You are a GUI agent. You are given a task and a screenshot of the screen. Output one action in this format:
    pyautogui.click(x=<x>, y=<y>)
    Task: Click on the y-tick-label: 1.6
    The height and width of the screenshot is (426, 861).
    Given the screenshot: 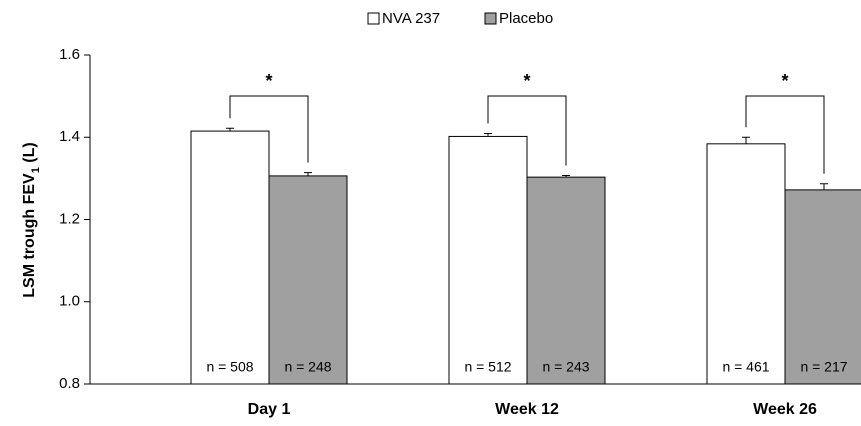 What is the action you would take?
    pyautogui.click(x=69, y=54)
    